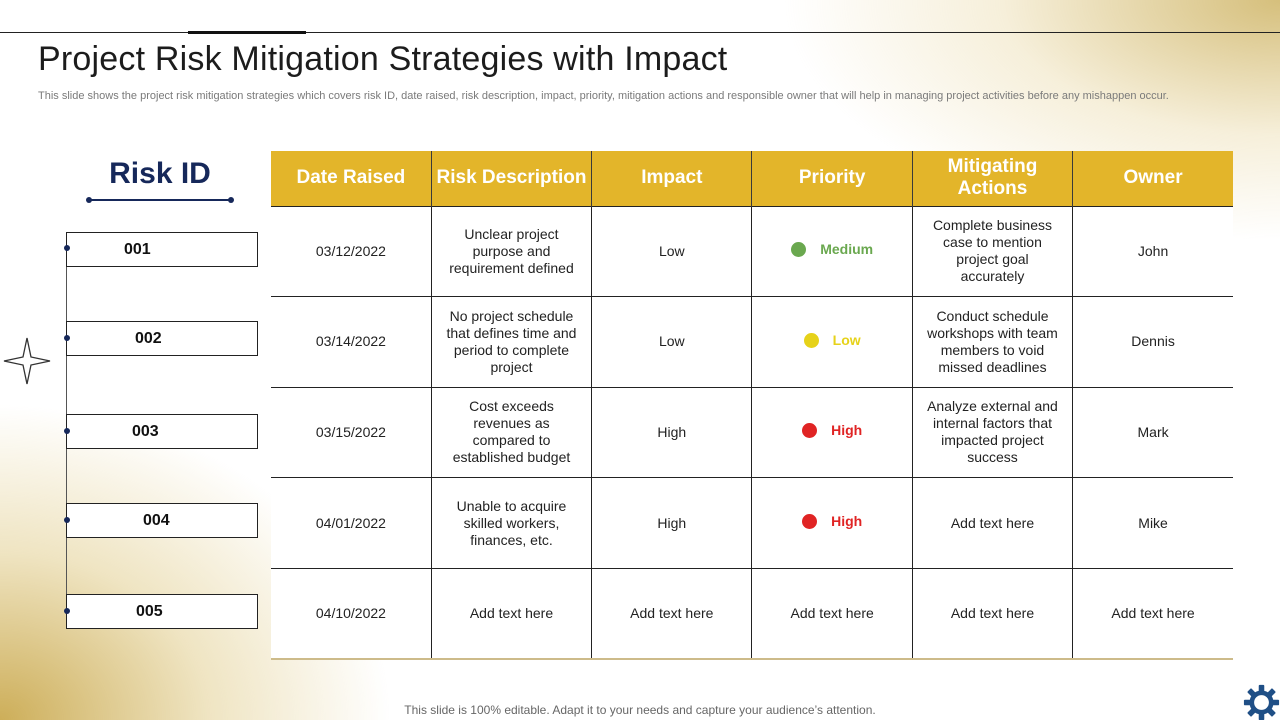 This screenshot has width=1280, height=720. I want to click on priority-label: Medium, so click(847, 249).